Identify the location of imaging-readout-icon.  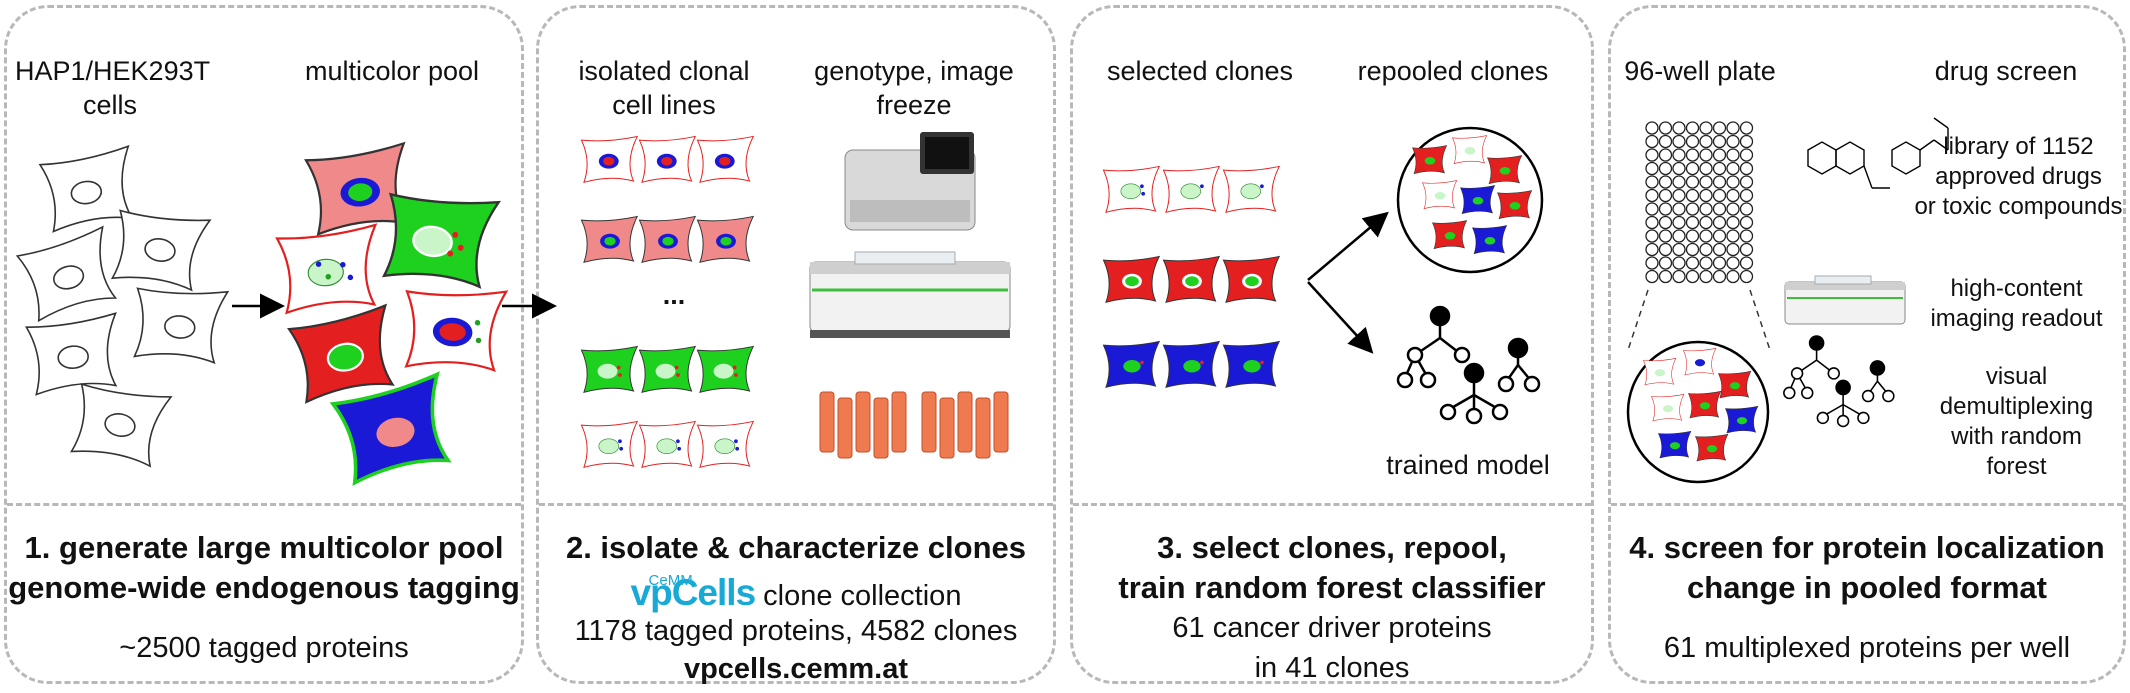
(1845, 300).